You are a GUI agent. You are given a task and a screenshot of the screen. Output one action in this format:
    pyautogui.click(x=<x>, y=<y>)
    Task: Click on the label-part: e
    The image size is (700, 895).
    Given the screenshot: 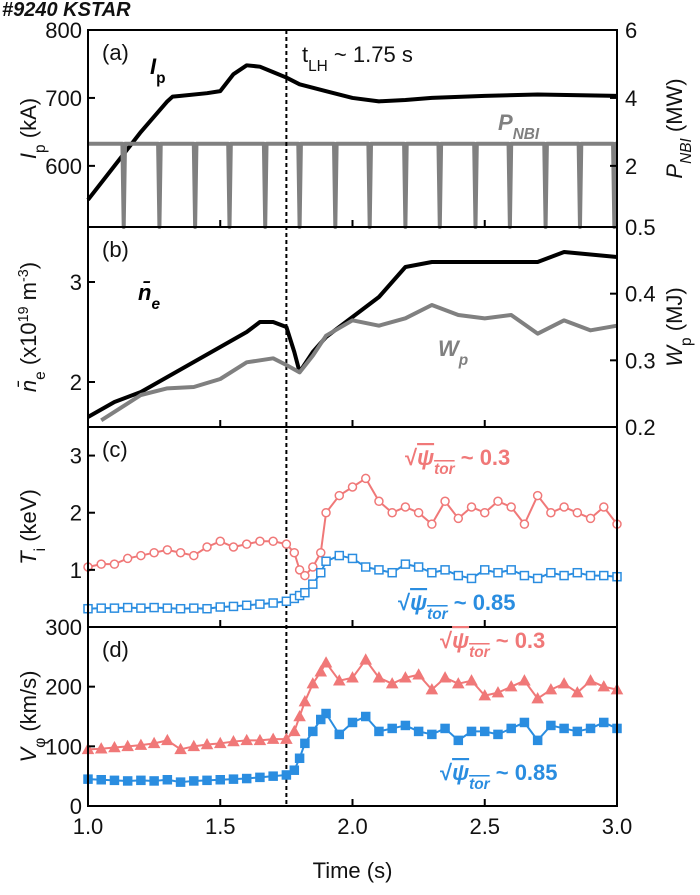 What is the action you would take?
    pyautogui.click(x=155, y=304)
    